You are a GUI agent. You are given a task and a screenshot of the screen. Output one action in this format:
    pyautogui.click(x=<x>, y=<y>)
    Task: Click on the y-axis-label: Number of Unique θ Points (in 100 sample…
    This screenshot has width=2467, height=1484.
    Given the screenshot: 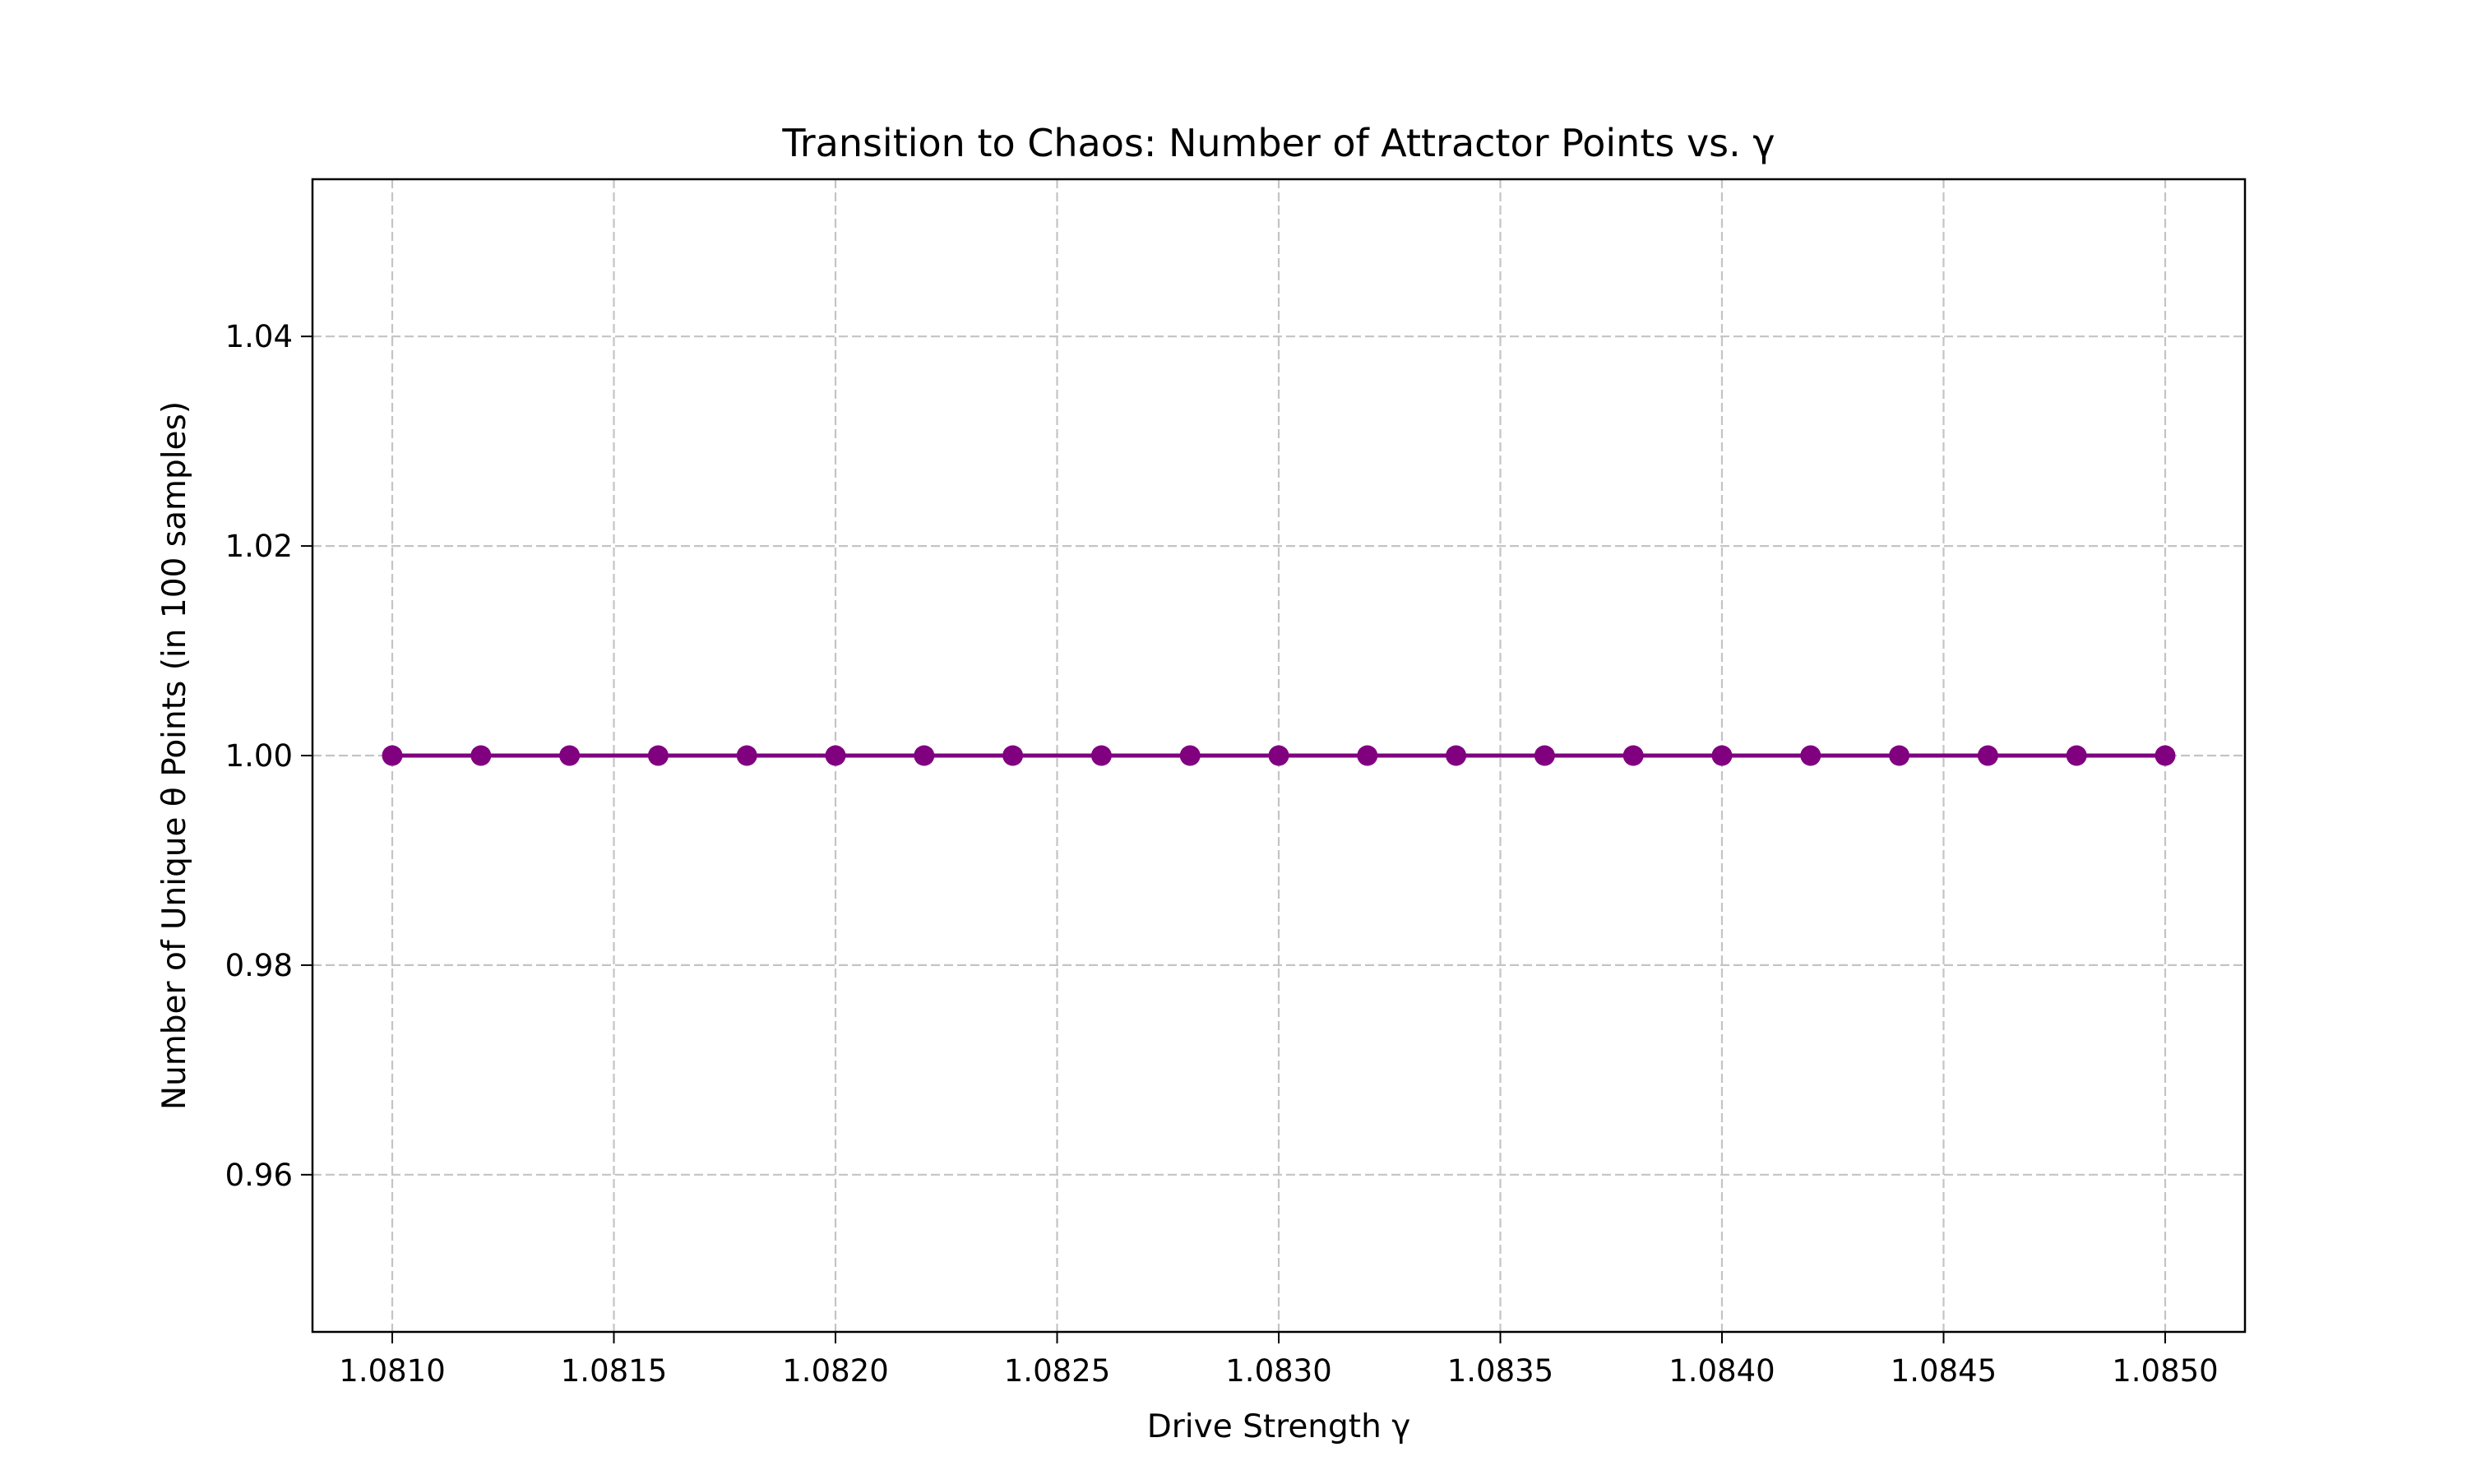 What is the action you would take?
    pyautogui.click(x=175, y=755)
    